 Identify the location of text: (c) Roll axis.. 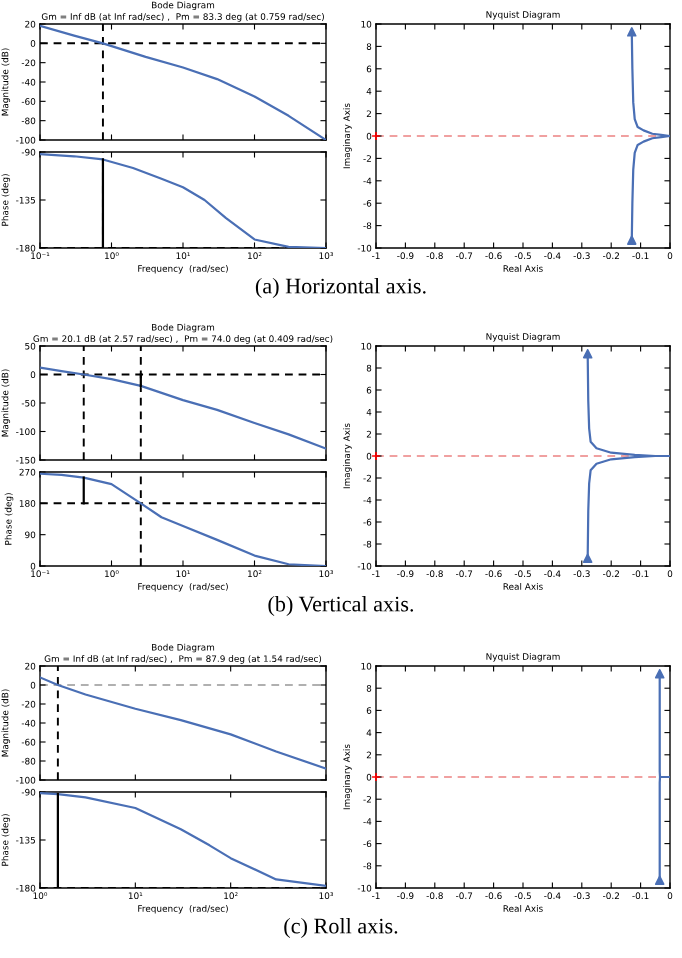
(341, 928).